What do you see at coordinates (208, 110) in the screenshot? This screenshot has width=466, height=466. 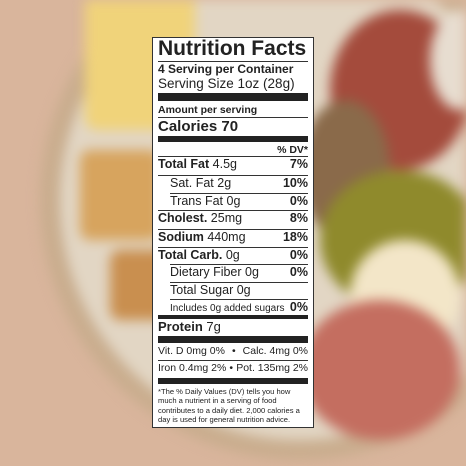 I see `amount-per-serving: Amount per serving` at bounding box center [208, 110].